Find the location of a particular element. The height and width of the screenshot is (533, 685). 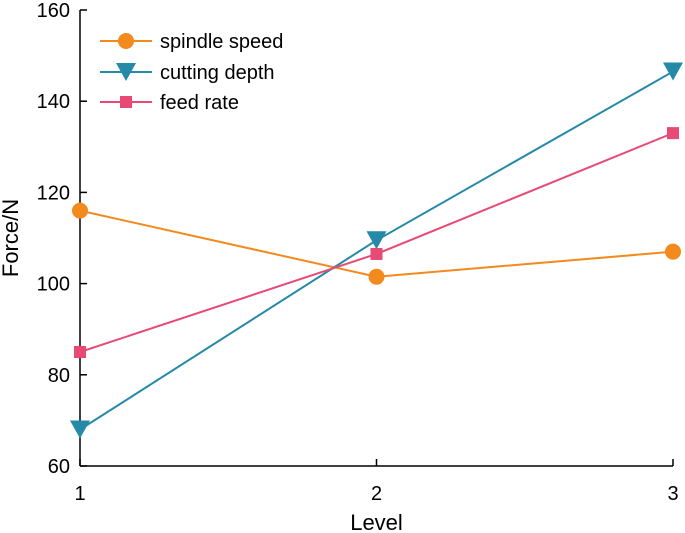

legend-label-cutting-depth: cutting depth is located at coordinates (217, 73).